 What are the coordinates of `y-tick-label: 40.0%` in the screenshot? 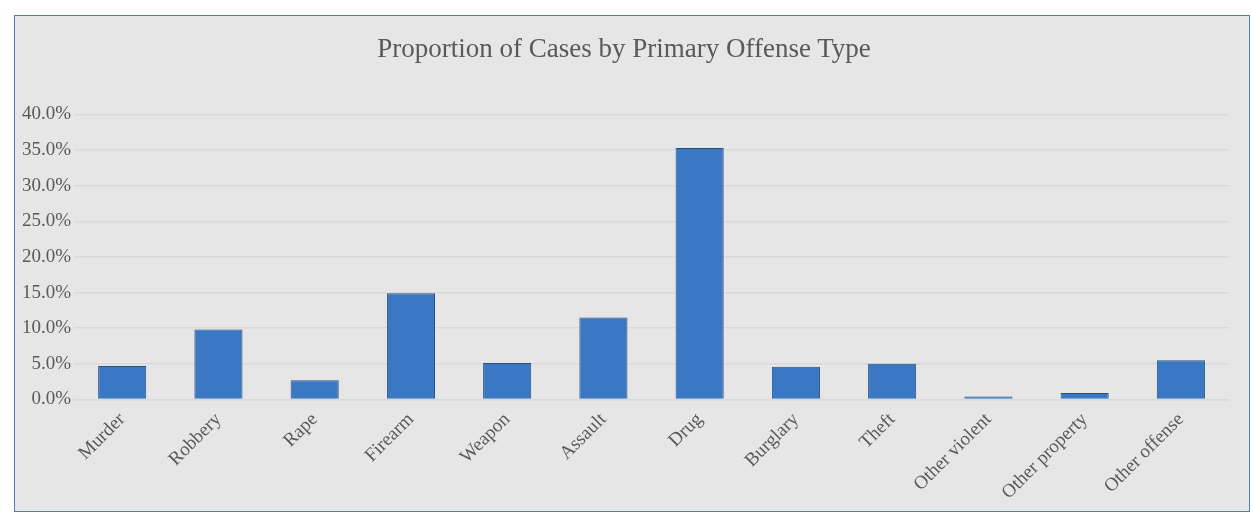 It's located at (47, 113).